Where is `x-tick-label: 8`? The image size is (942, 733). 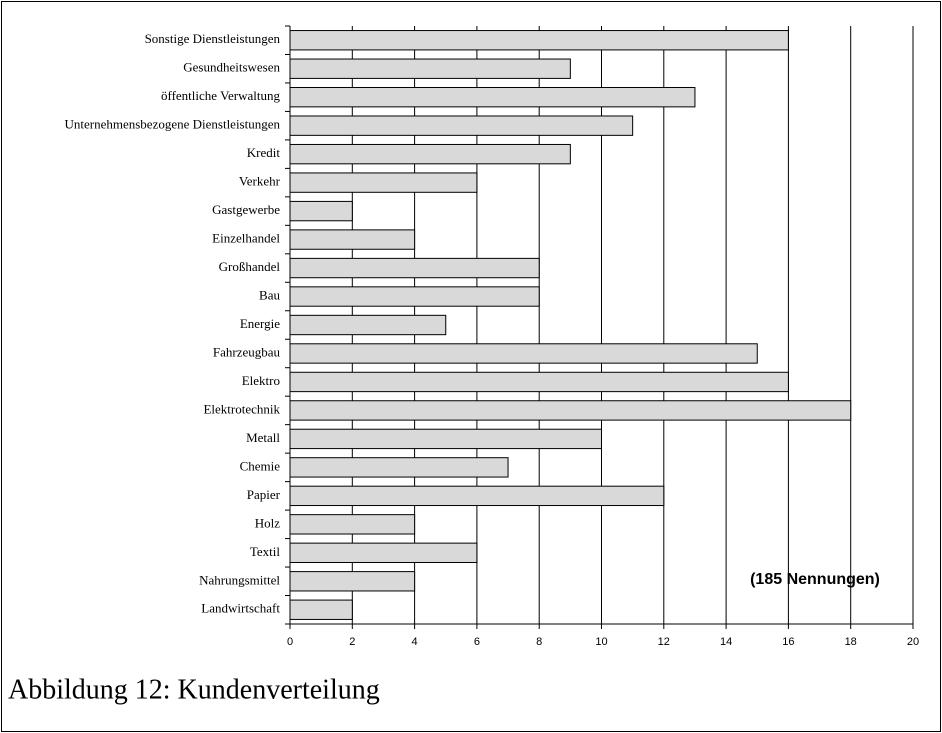 x-tick-label: 8 is located at coordinates (539, 642).